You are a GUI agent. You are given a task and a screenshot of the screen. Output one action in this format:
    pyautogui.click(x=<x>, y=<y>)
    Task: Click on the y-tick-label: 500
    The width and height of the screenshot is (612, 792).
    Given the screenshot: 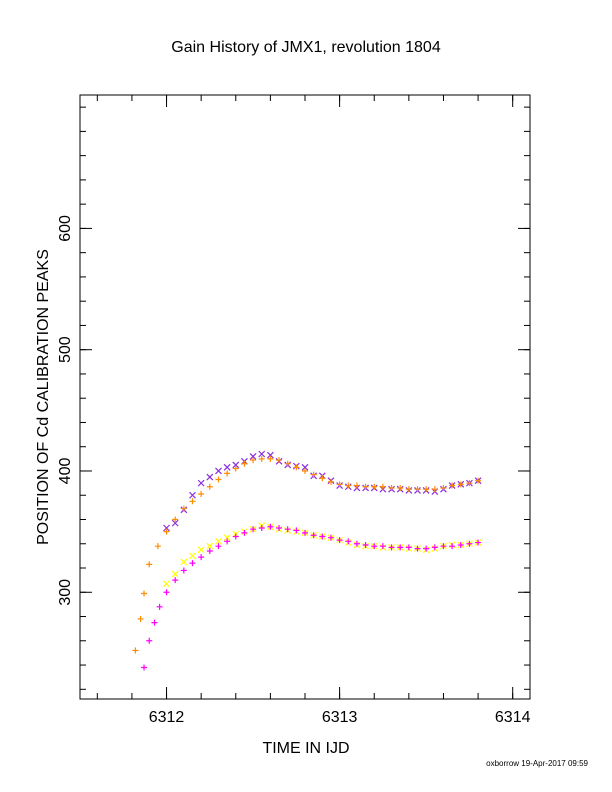 What is the action you would take?
    pyautogui.click(x=65, y=349)
    